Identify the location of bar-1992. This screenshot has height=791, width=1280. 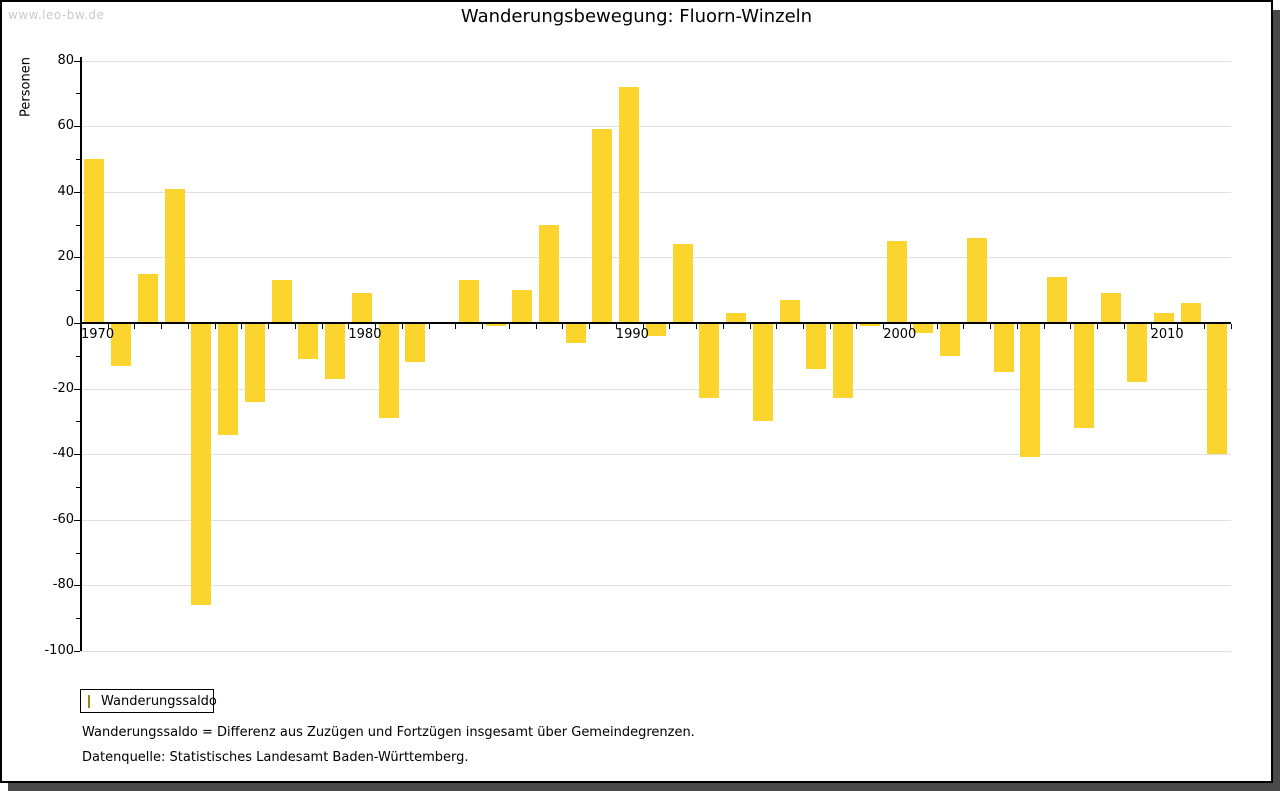
(682, 283).